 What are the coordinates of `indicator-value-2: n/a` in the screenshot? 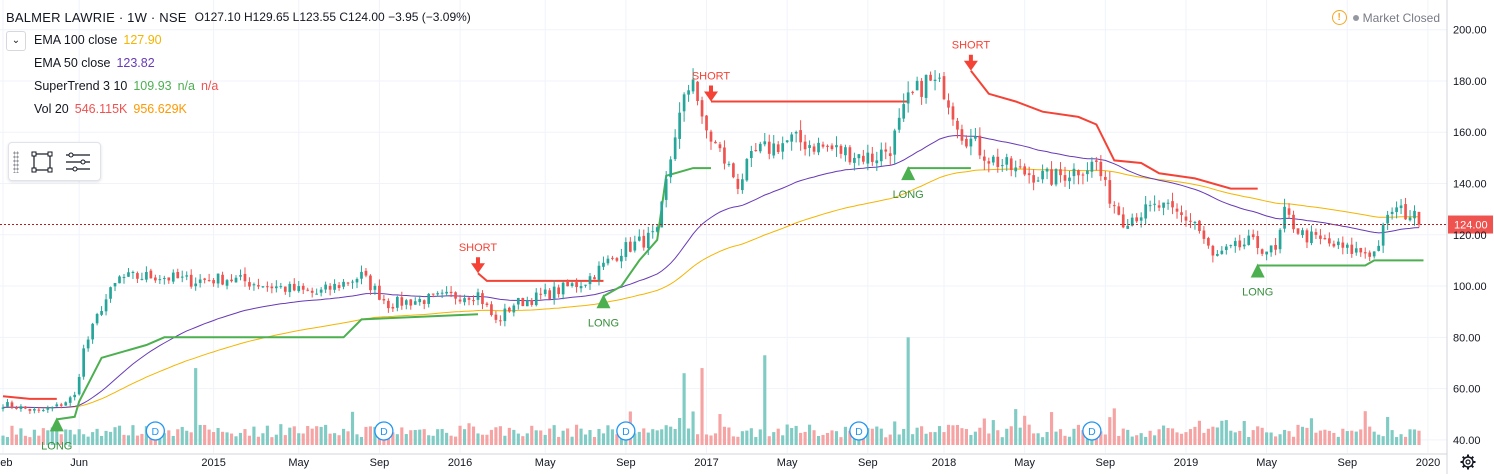 It's located at (186, 86).